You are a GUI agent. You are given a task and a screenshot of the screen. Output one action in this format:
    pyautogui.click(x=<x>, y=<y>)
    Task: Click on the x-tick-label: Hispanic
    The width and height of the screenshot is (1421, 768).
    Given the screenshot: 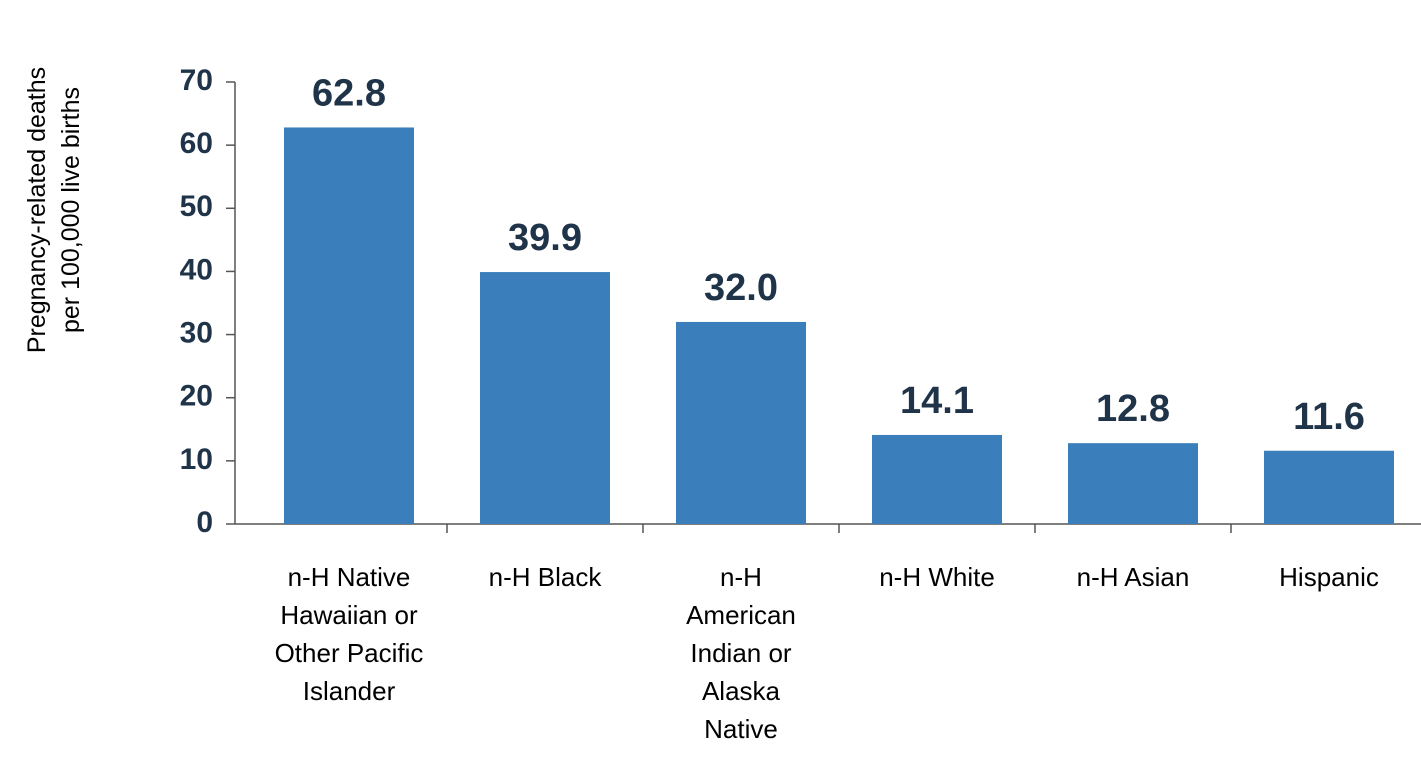 What is the action you would take?
    pyautogui.click(x=1329, y=577)
    